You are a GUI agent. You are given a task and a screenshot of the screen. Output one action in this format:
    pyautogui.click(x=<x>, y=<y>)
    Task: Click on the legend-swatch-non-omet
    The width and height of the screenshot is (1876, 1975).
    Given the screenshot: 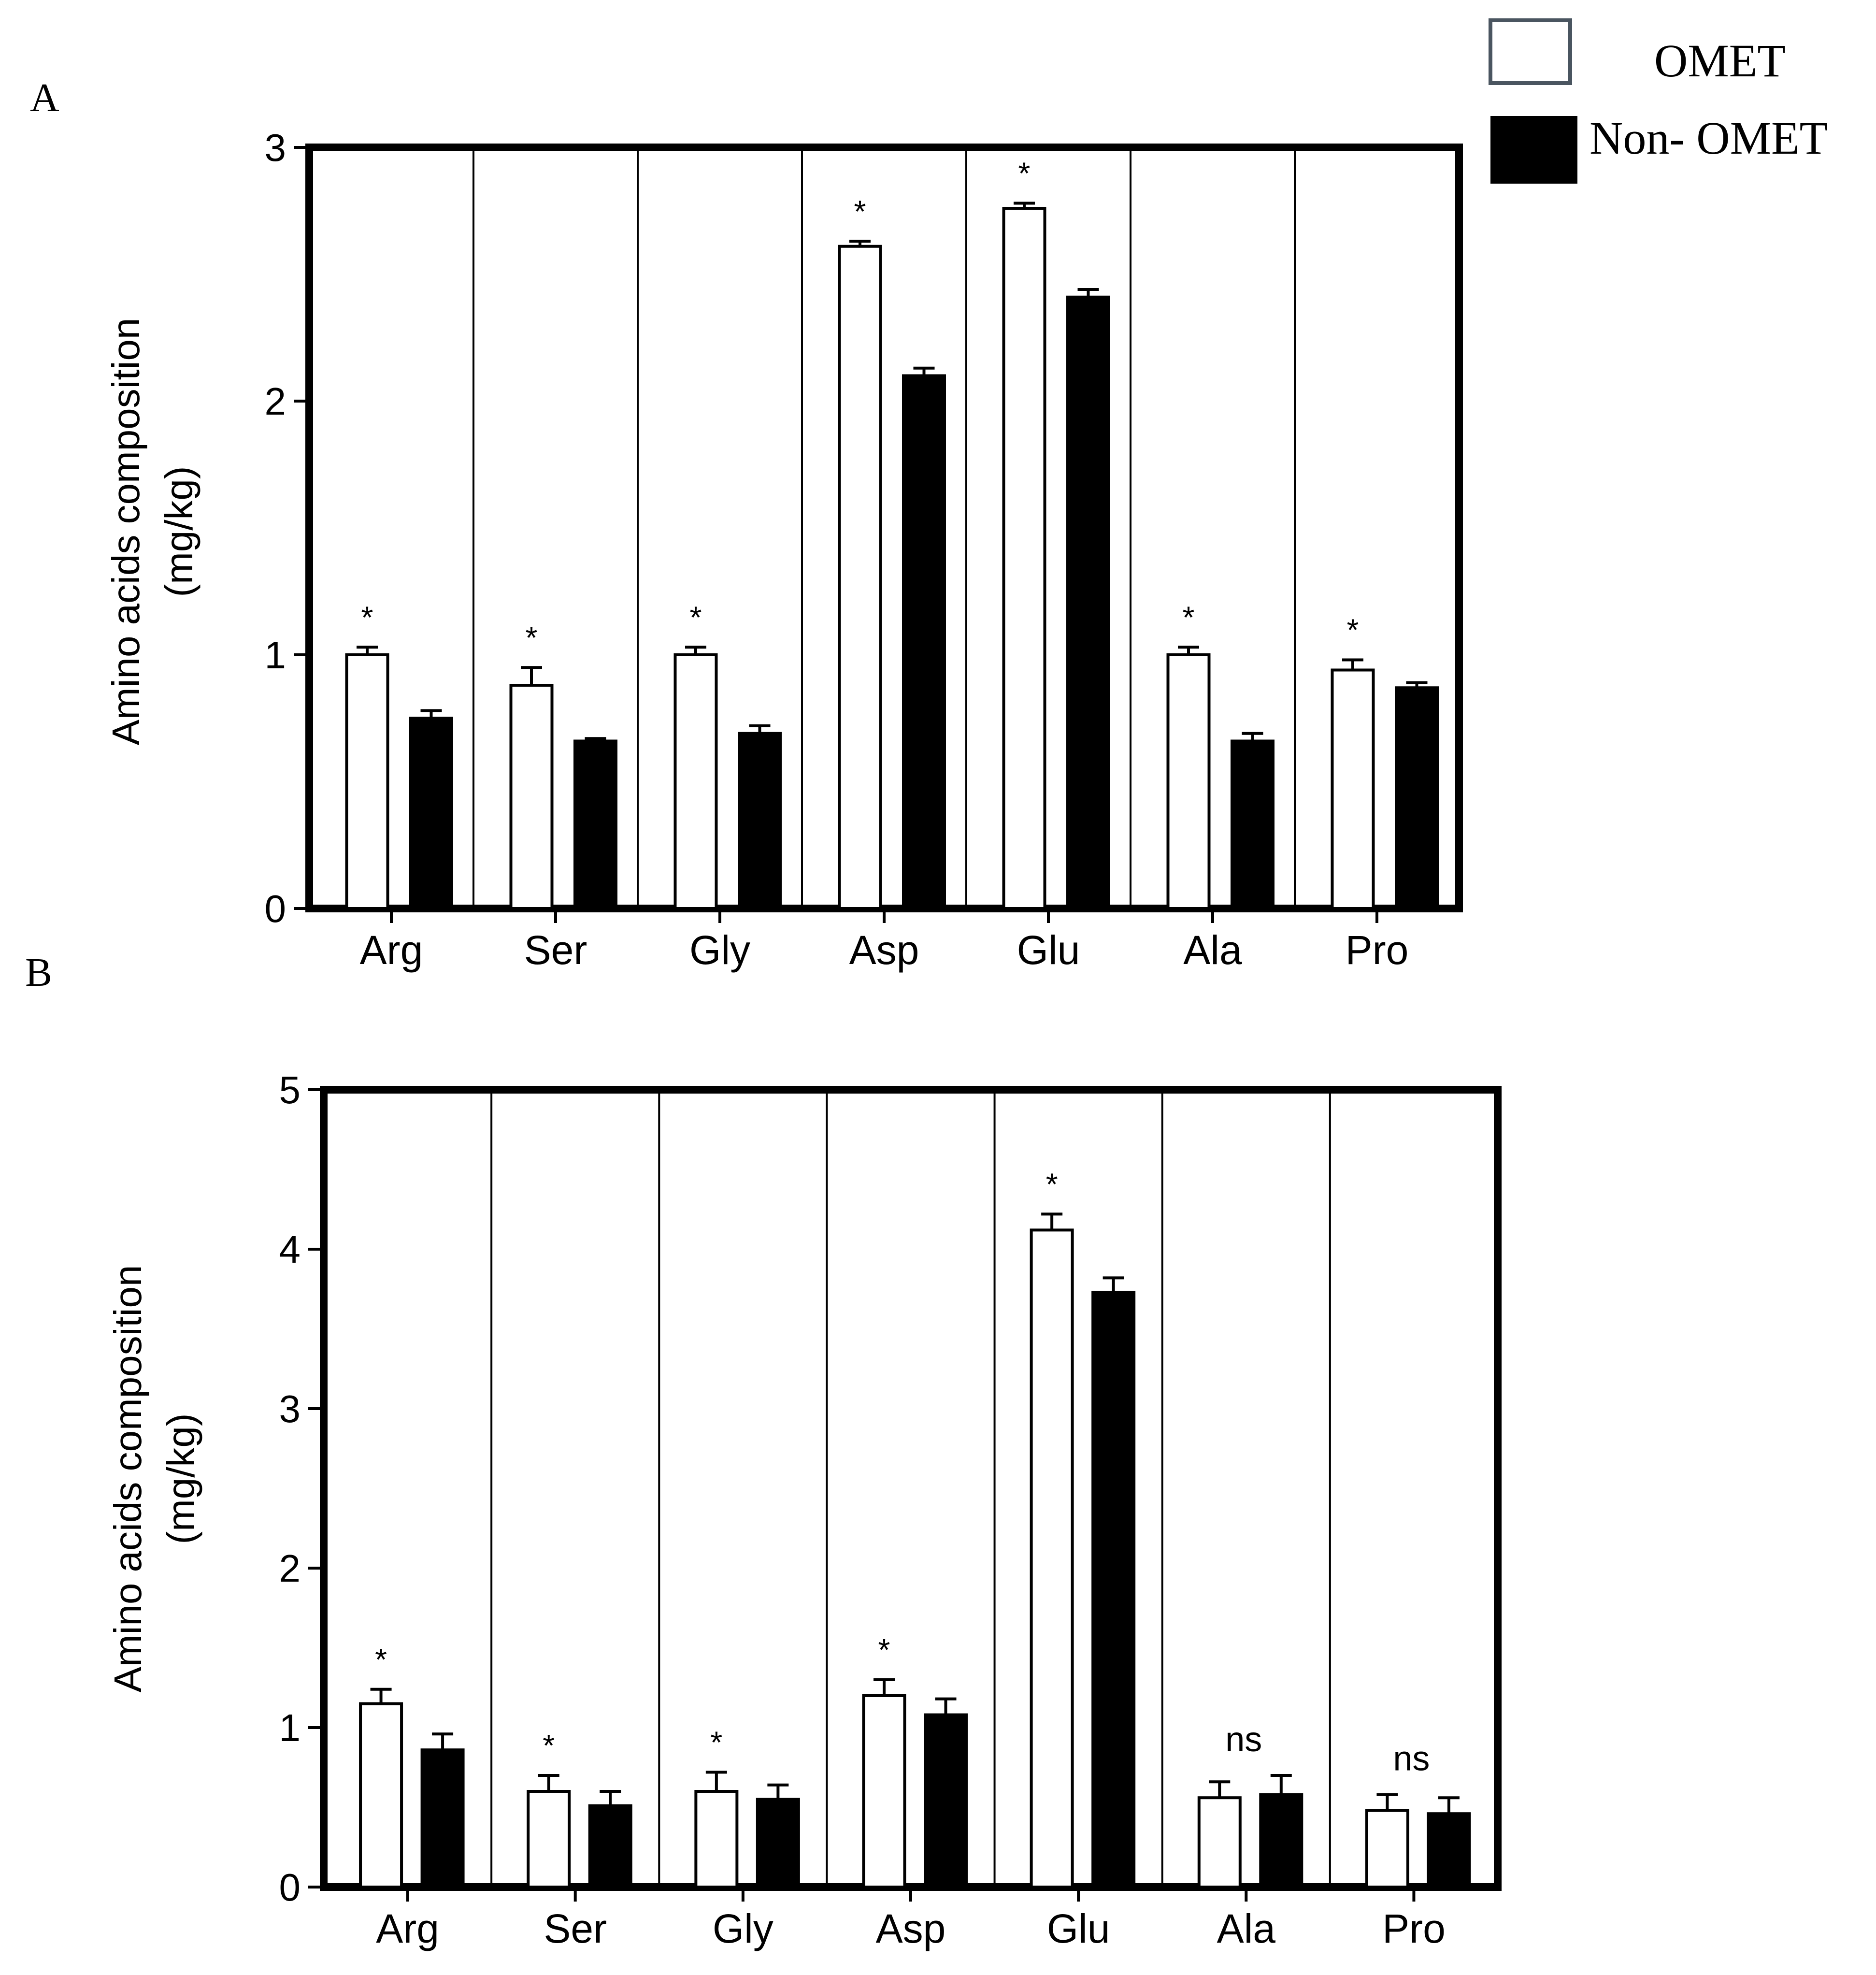 What is the action you would take?
    pyautogui.click(x=1533, y=150)
    